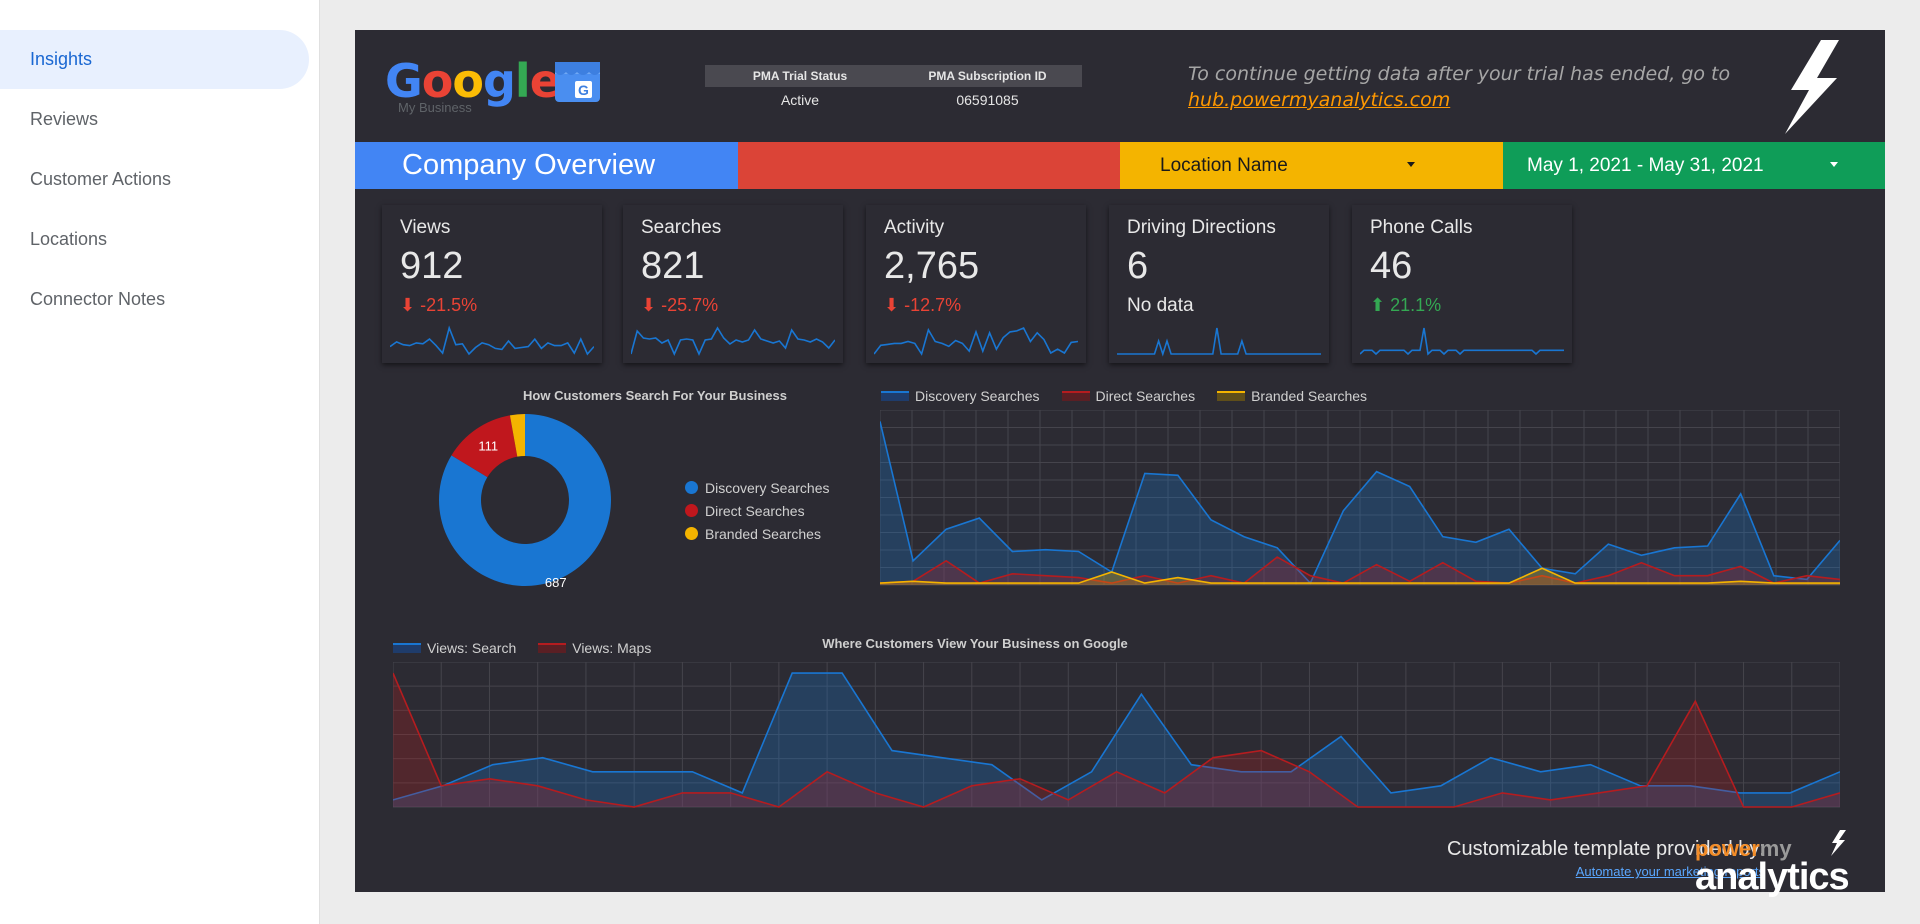 This screenshot has width=1920, height=924. I want to click on delta-value: ⬇ -25.7%, so click(680, 305).